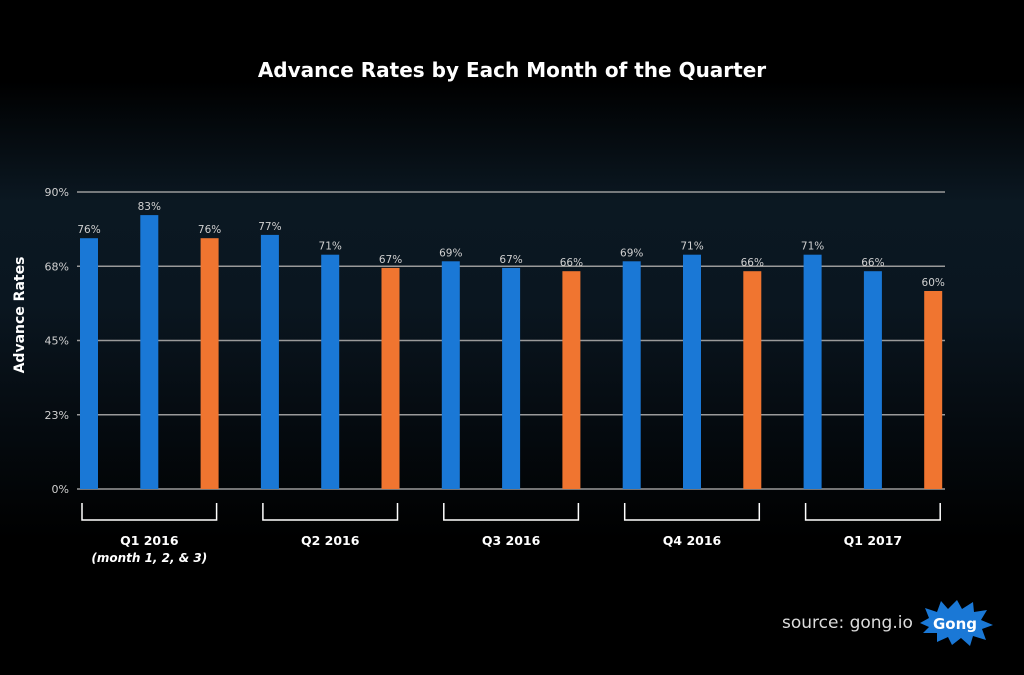  I want to click on svg-text: Gong, so click(955, 624).